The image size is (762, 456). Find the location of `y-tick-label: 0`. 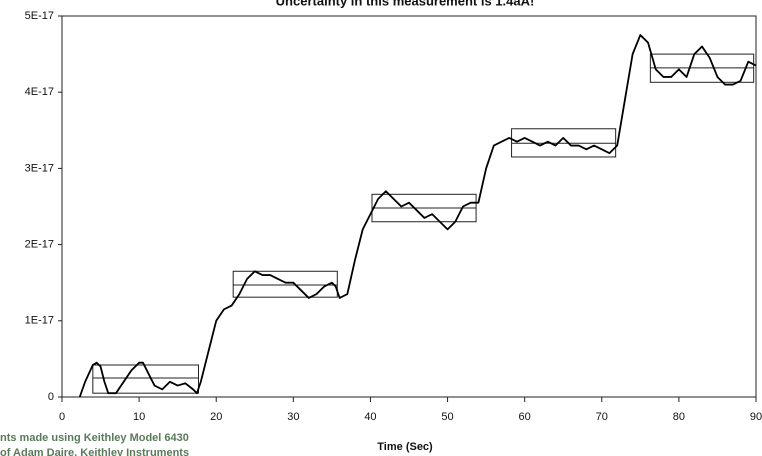

y-tick-label: 0 is located at coordinates (51, 397).